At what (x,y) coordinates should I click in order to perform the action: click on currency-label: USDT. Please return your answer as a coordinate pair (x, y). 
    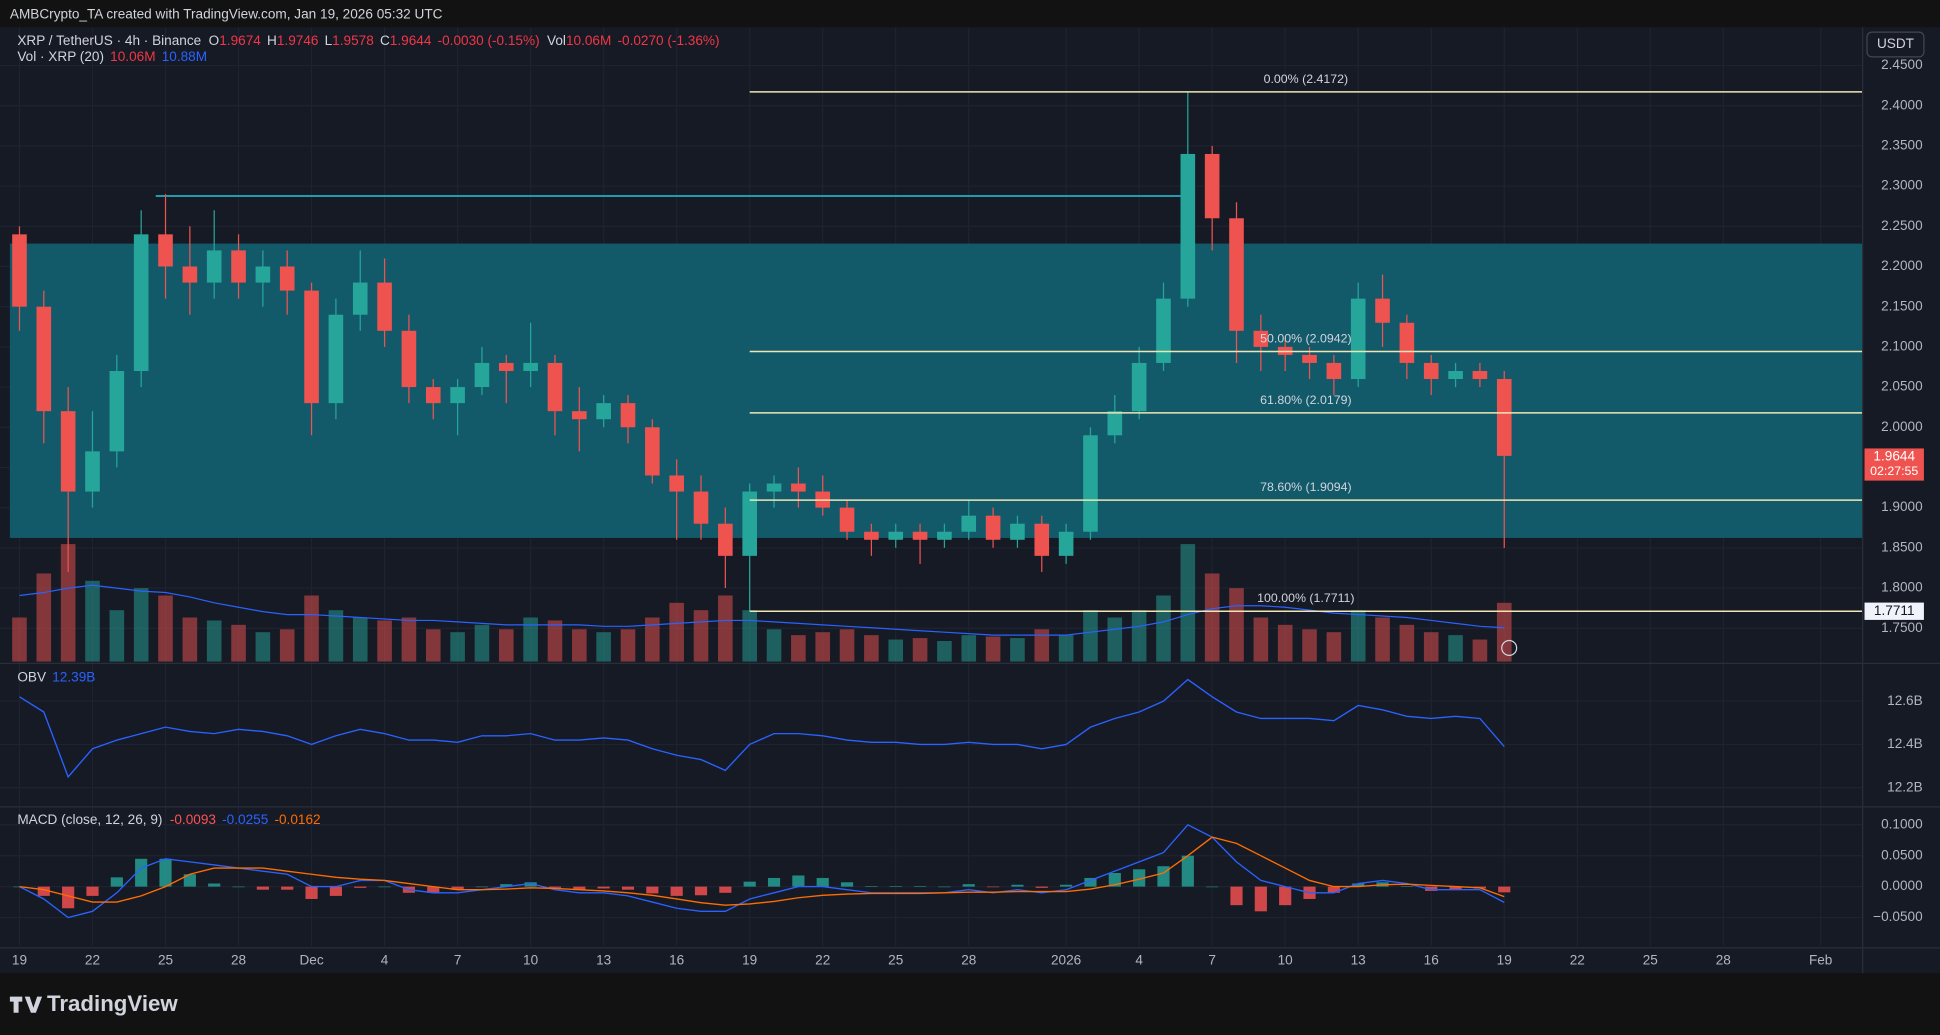
    Looking at the image, I should click on (1895, 43).